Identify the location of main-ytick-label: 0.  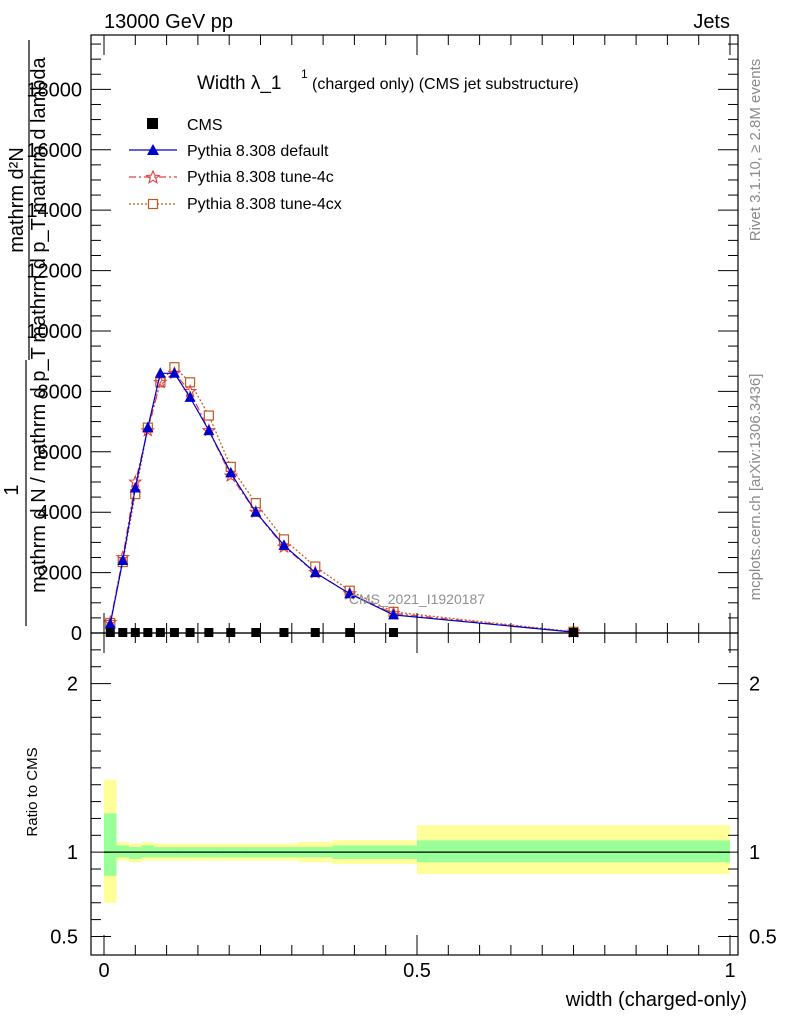
(76, 634).